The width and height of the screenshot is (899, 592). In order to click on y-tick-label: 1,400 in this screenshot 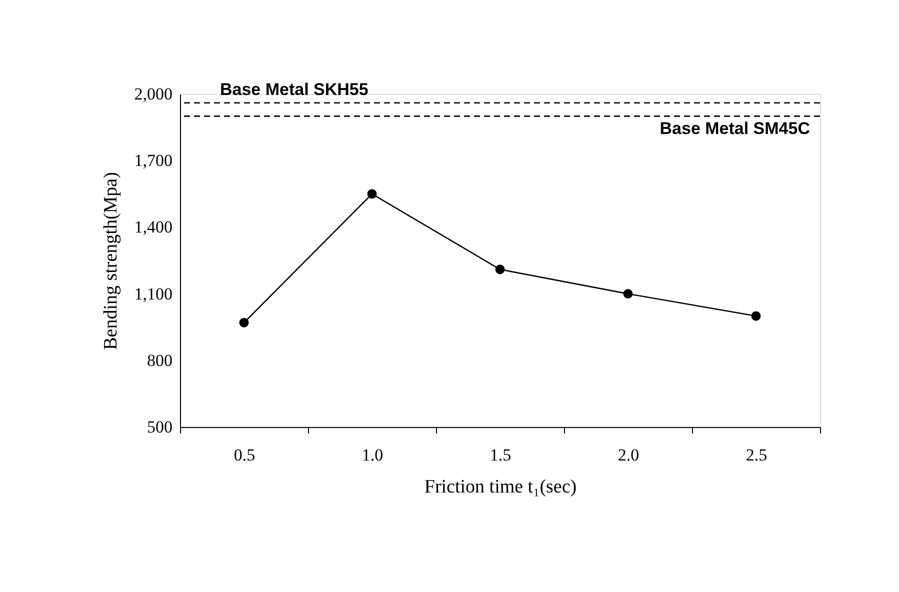, I will do `click(153, 227)`.